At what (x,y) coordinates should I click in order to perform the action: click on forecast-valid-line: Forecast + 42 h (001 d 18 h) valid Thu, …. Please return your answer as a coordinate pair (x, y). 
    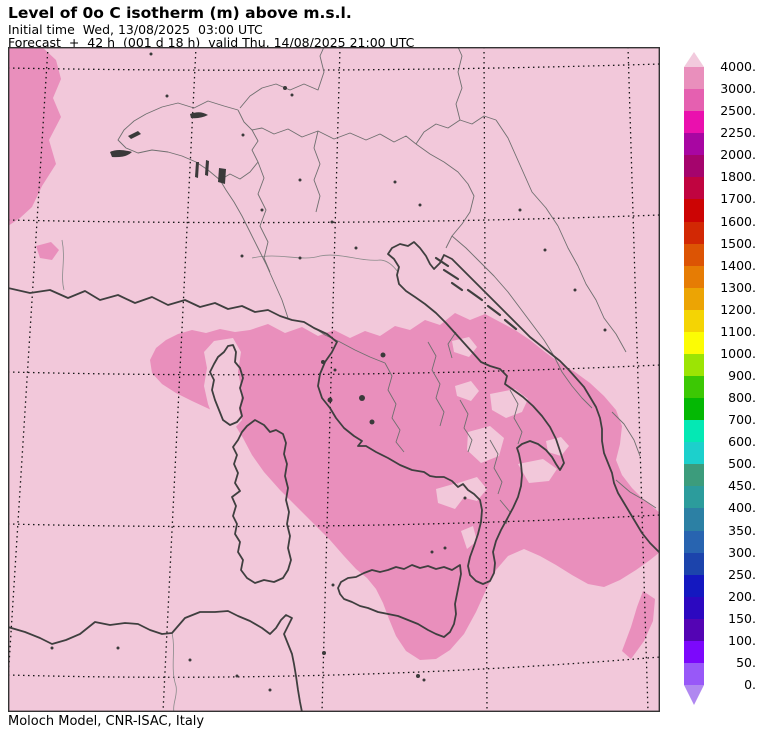
    Looking at the image, I should click on (211, 42).